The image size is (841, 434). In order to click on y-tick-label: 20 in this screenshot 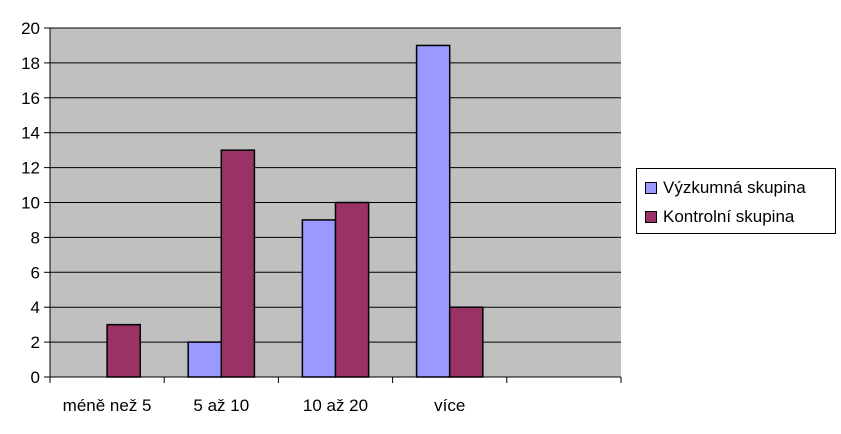, I will do `click(30, 28)`.